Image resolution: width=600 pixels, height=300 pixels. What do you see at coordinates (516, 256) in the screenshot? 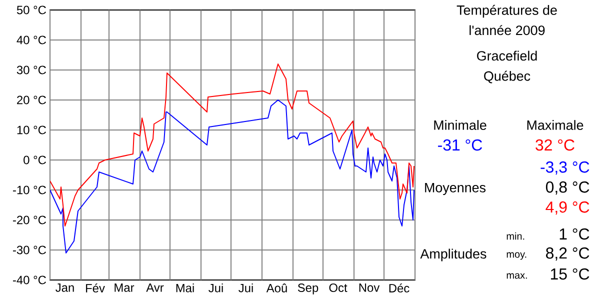
I see `text: moy.` at bounding box center [516, 256].